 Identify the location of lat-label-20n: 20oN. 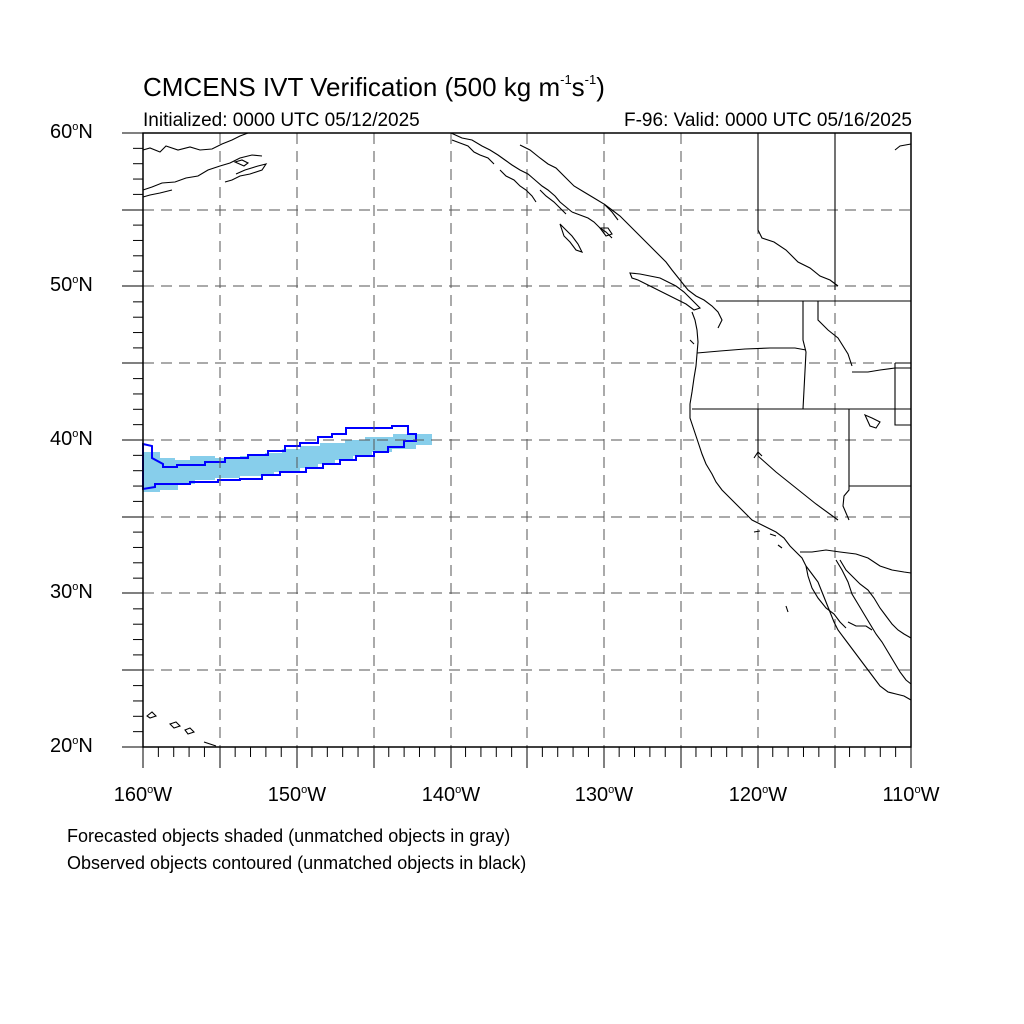
(71, 746).